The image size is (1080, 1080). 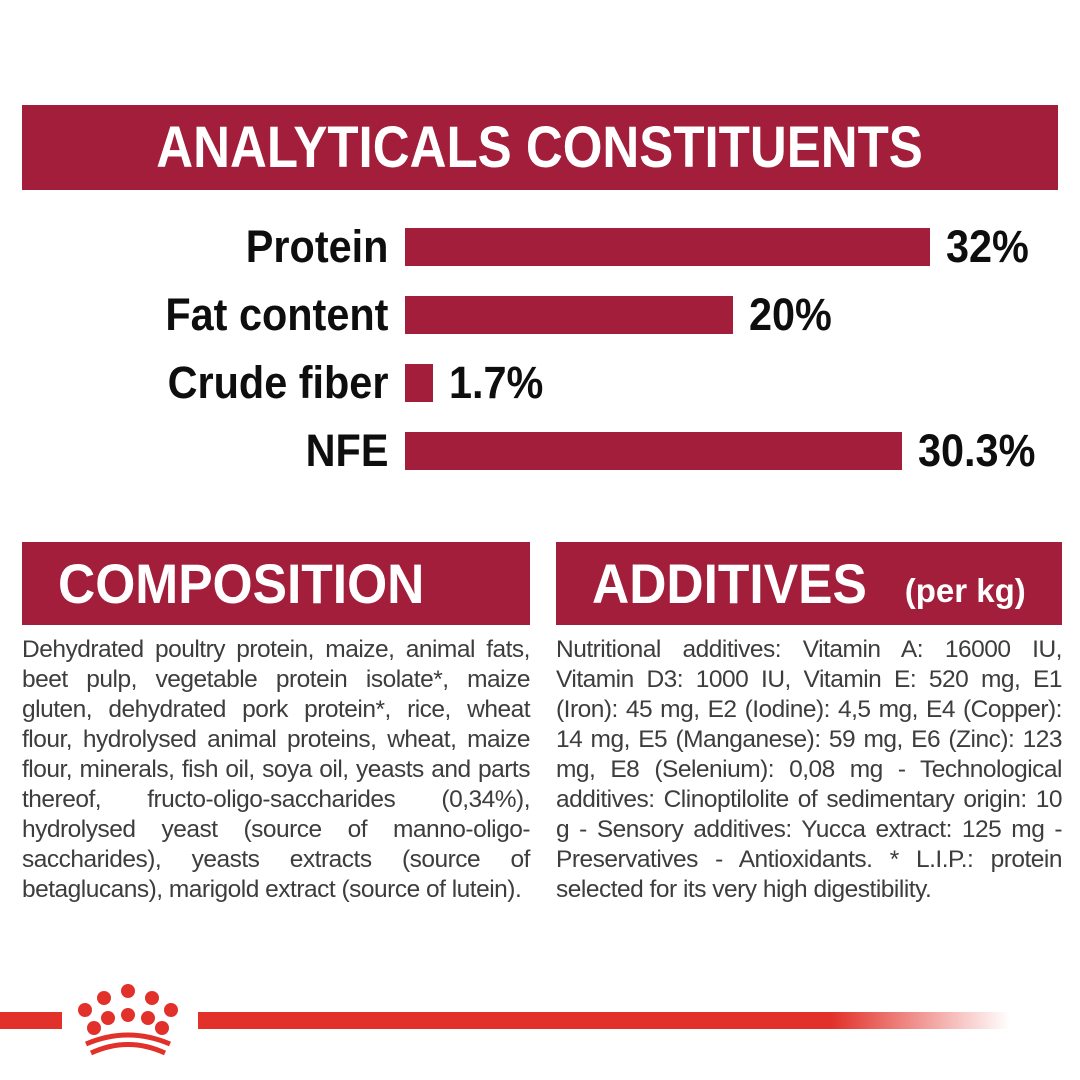 What do you see at coordinates (31, 1020) in the screenshot?
I see `brand-stripe-left` at bounding box center [31, 1020].